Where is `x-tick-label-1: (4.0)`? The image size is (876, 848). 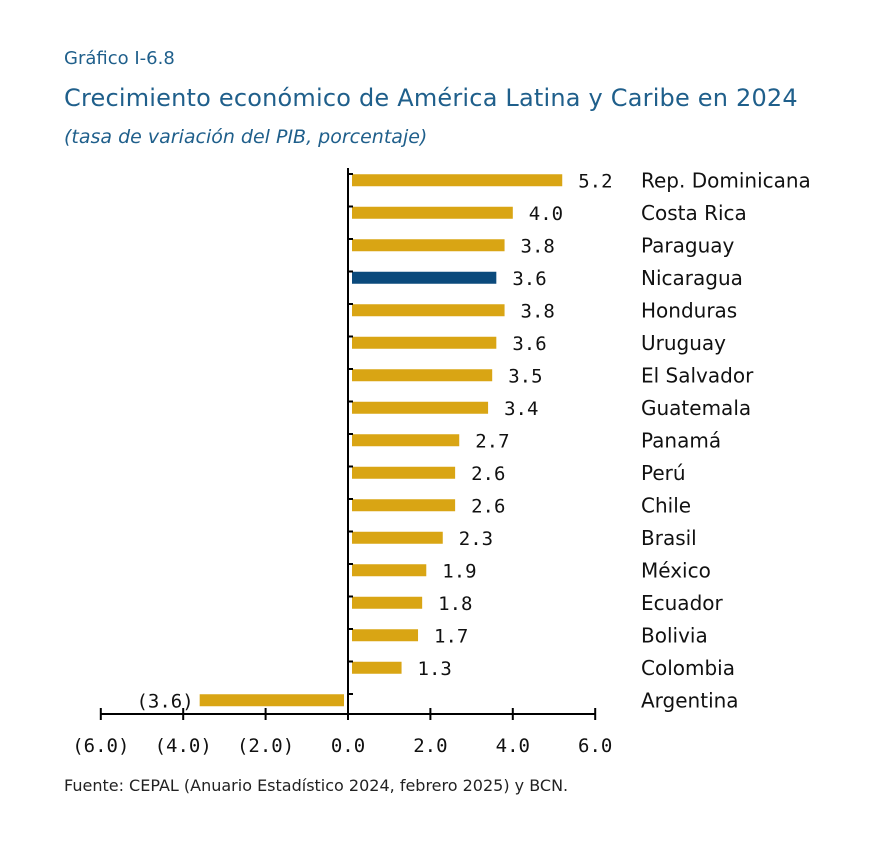 x-tick-label-1: (4.0) is located at coordinates (183, 746).